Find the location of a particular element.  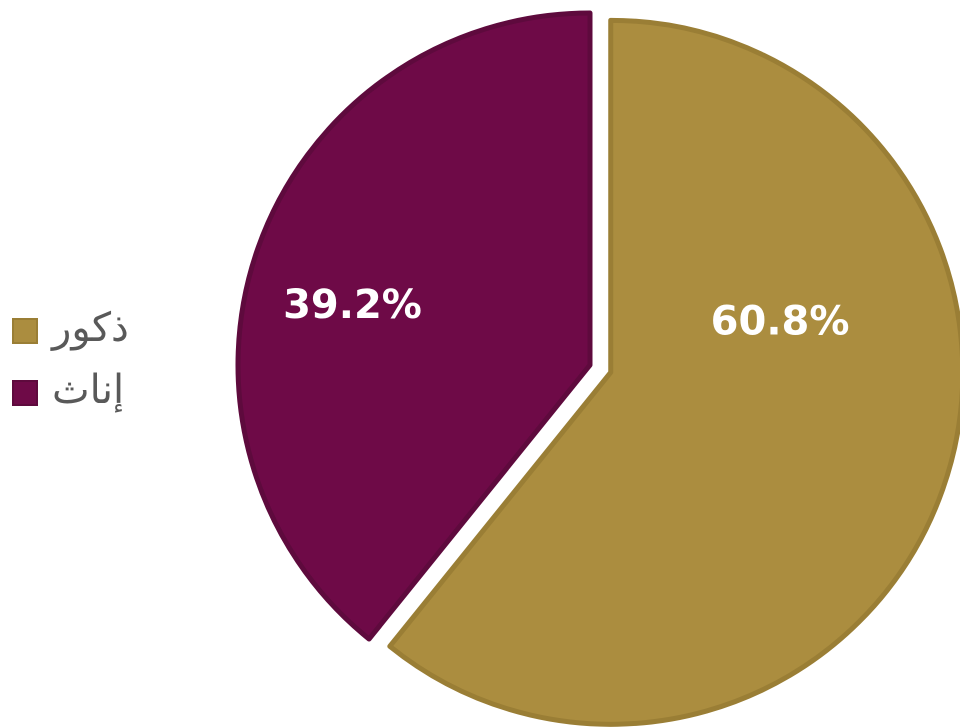

pie-slice-label-females: 39.2% is located at coordinates (352, 305).